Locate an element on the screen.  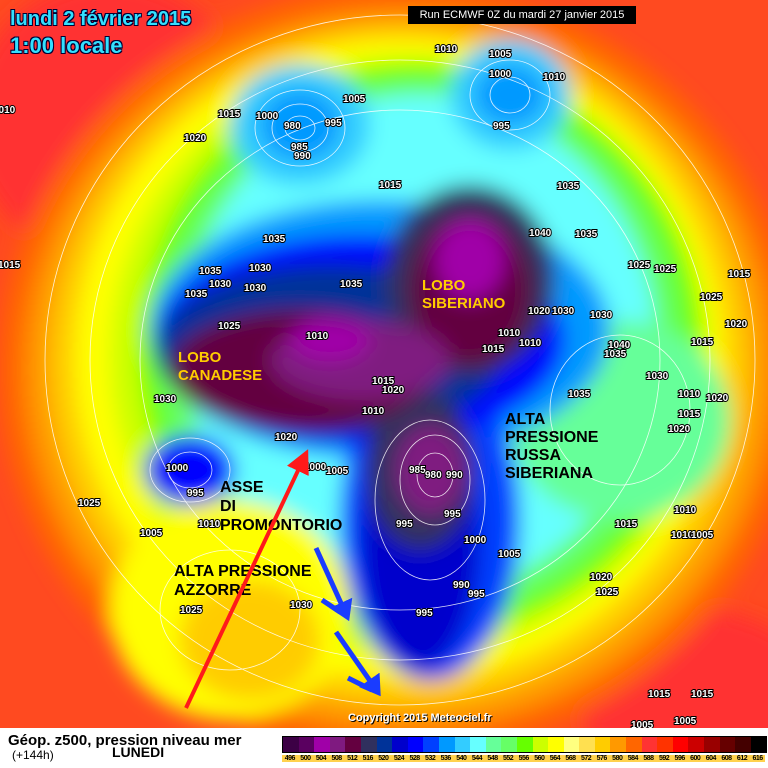
lead-time: (+144h) is located at coordinates (33, 755).